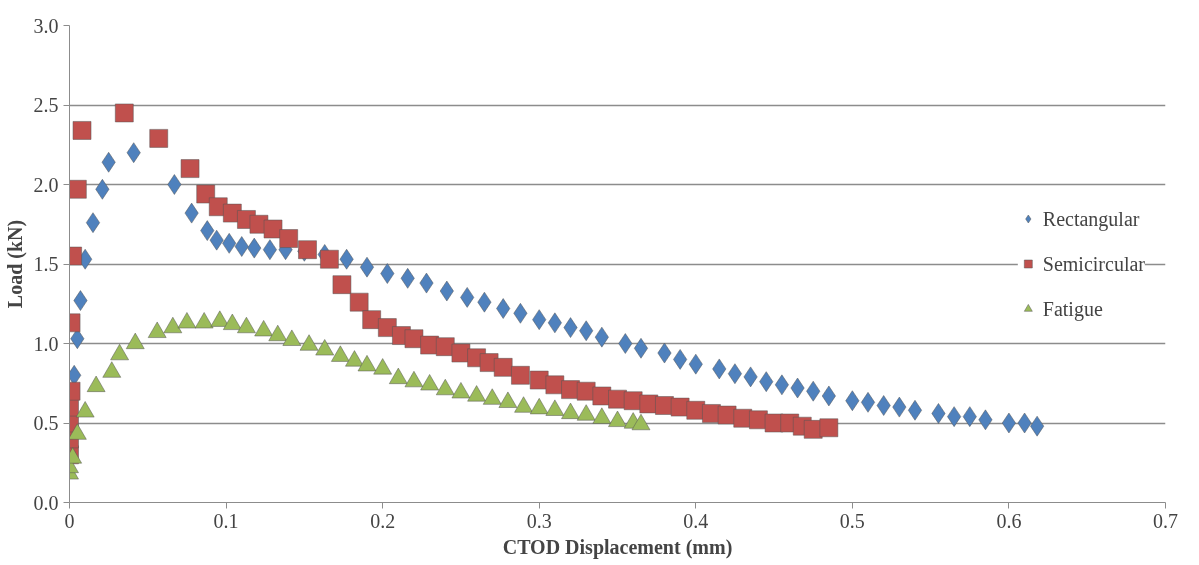 The height and width of the screenshot is (565, 1199). I want to click on y-tick-label: 1.0, so click(46, 343).